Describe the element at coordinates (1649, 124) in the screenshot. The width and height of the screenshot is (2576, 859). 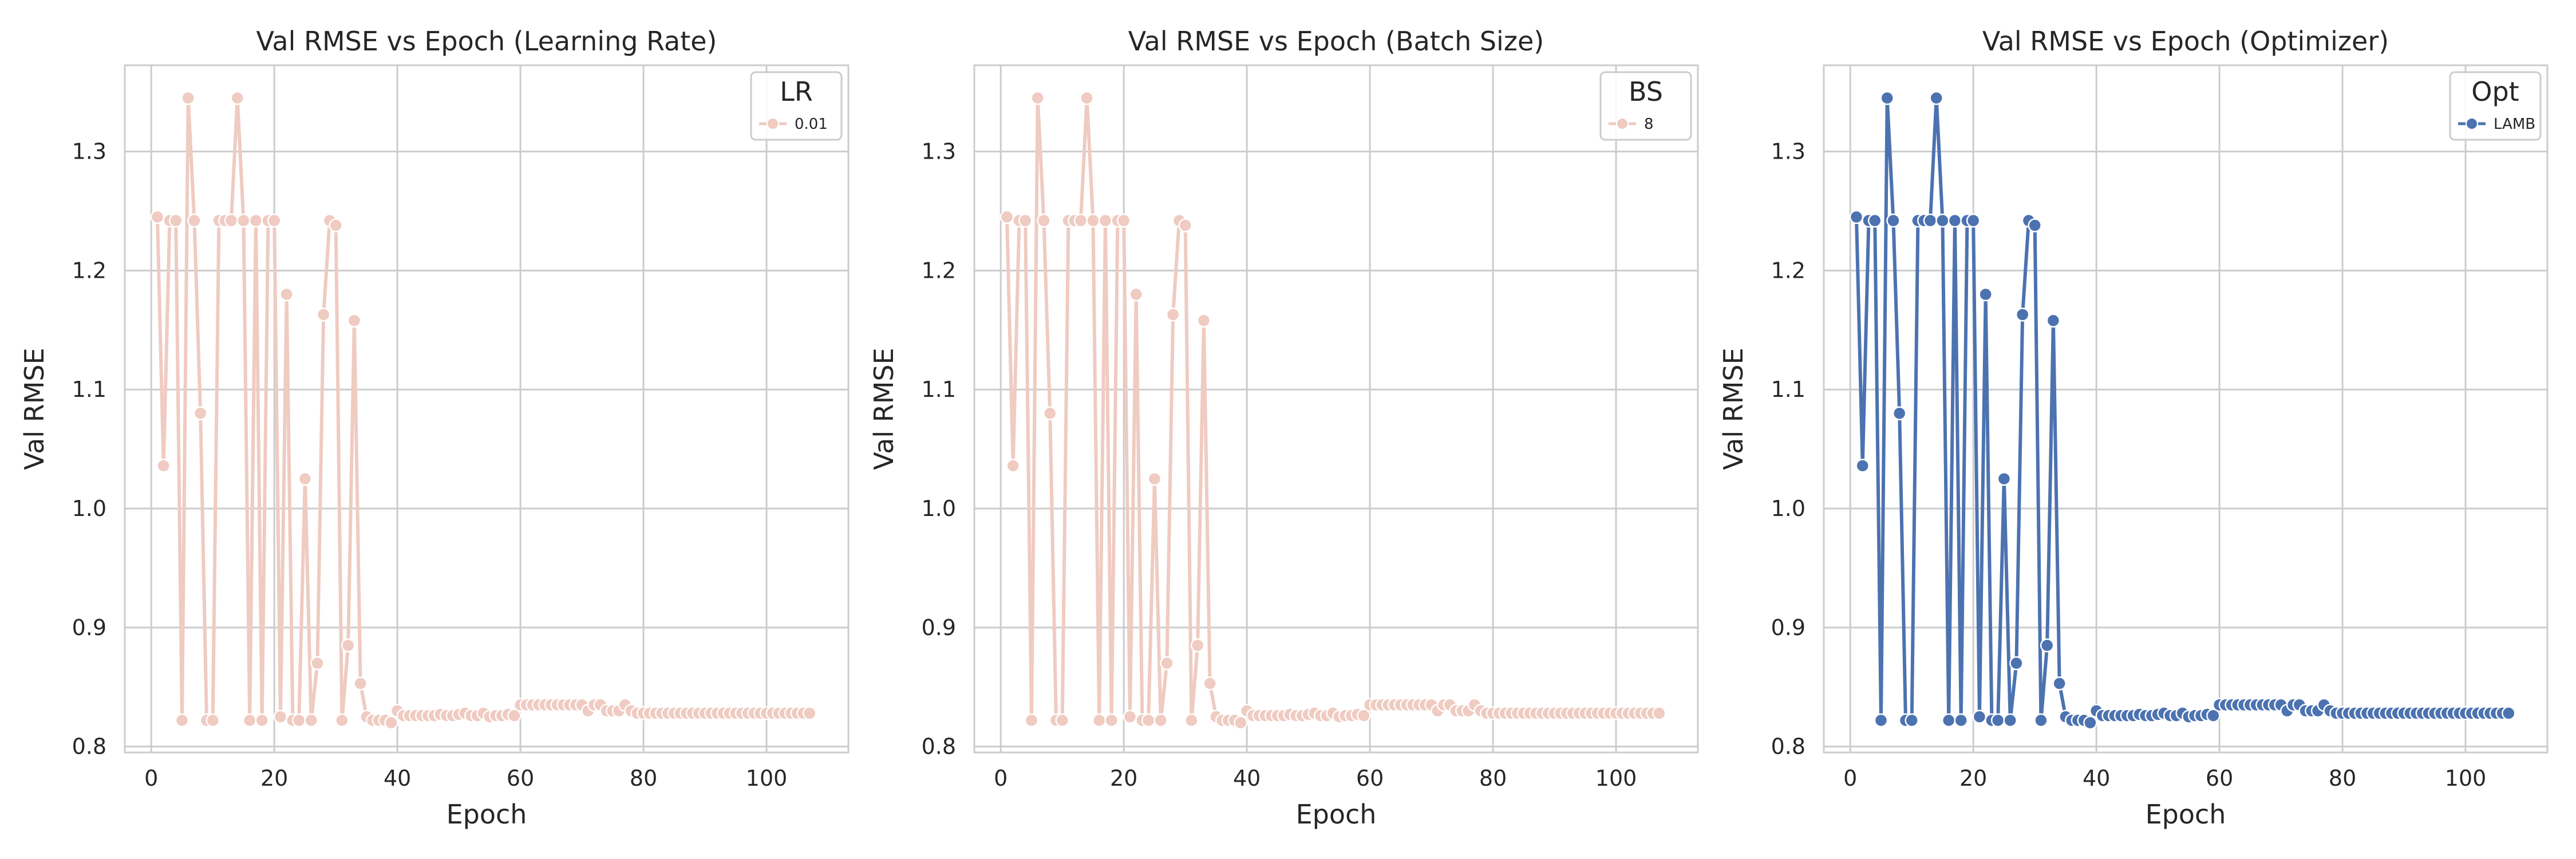
I see `legend-entry-label: 8` at that location.